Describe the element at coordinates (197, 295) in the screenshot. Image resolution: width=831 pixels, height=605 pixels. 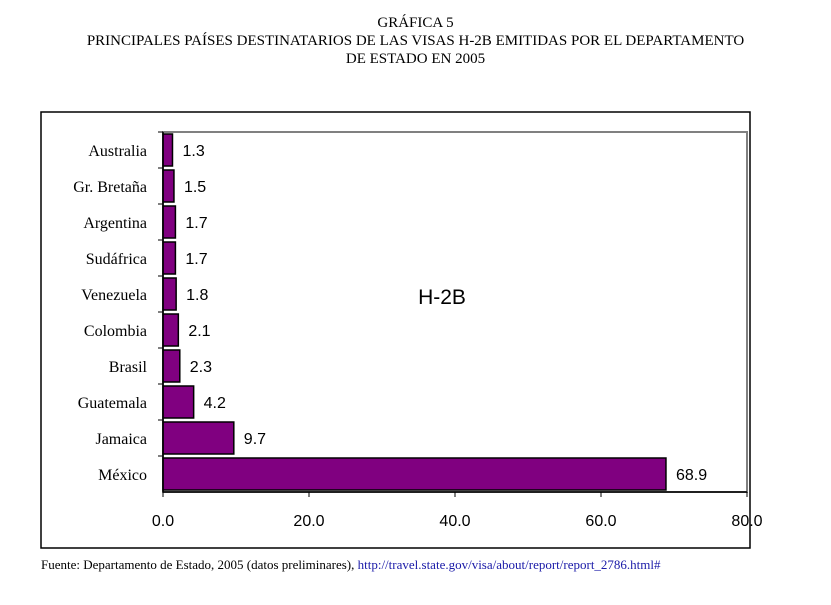
I see `value-label: 1.8` at that location.